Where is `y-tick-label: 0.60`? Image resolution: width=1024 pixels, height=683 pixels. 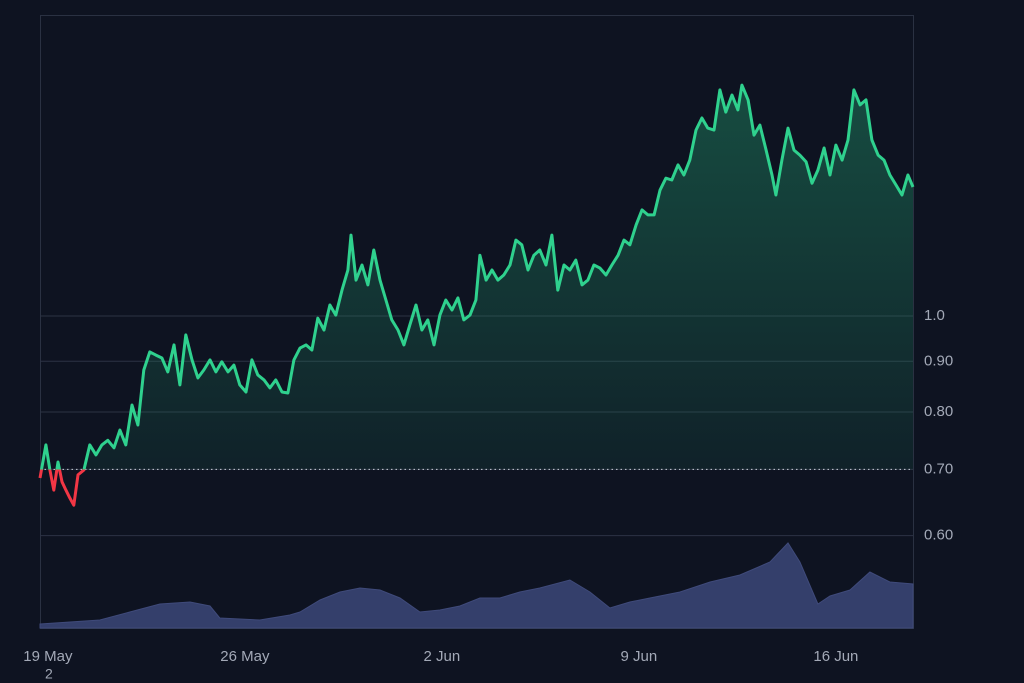 y-tick-label: 0.60 is located at coordinates (938, 535).